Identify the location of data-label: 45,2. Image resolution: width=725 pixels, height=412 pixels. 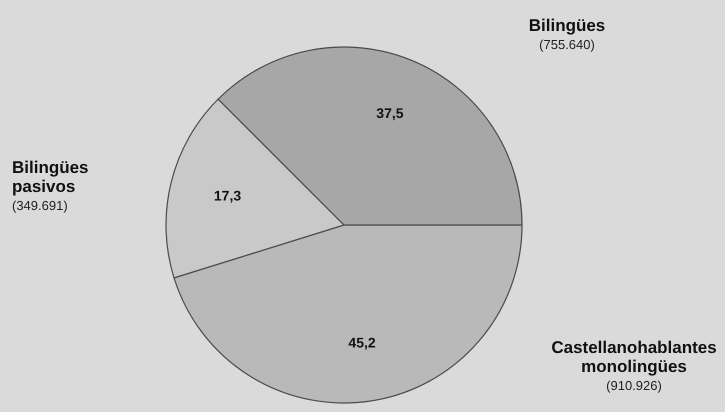
(362, 342).